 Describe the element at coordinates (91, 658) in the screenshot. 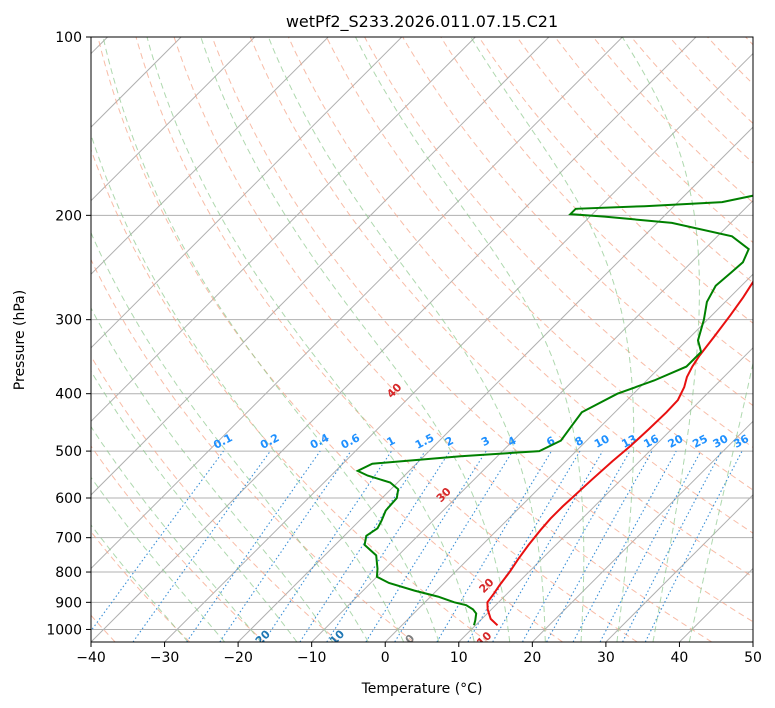

I see `x-tick-label: −40` at that location.